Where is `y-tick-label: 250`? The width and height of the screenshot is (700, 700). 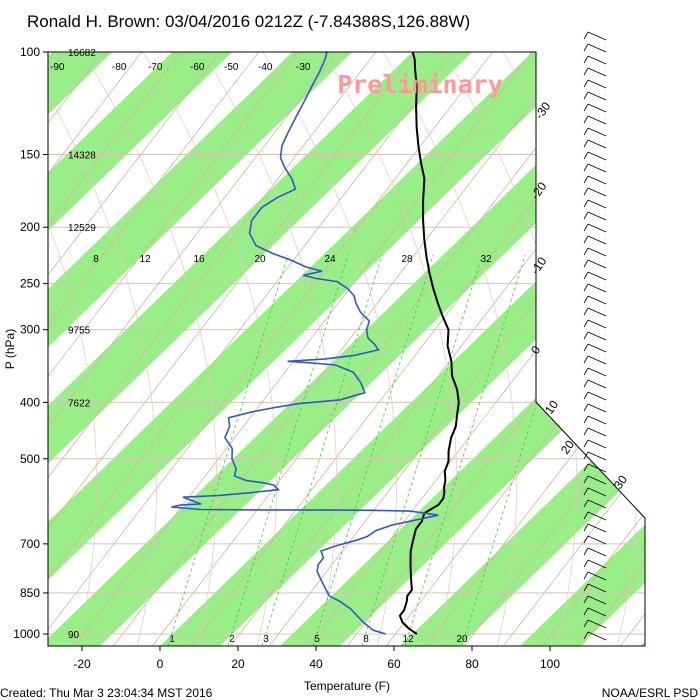 y-tick-label: 250 is located at coordinates (30, 284).